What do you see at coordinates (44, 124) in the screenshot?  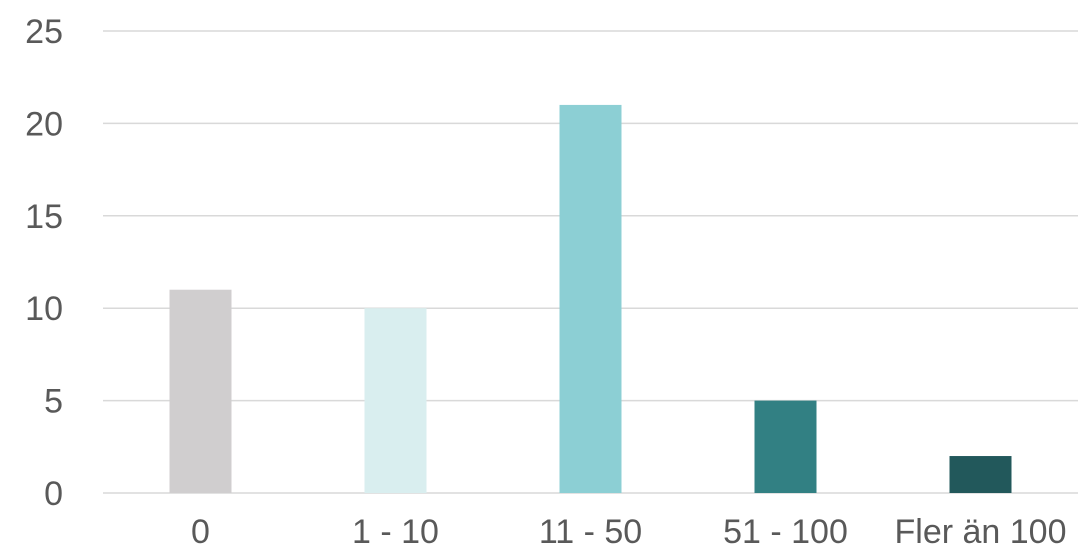 I see `y-tick-label: 20` at bounding box center [44, 124].